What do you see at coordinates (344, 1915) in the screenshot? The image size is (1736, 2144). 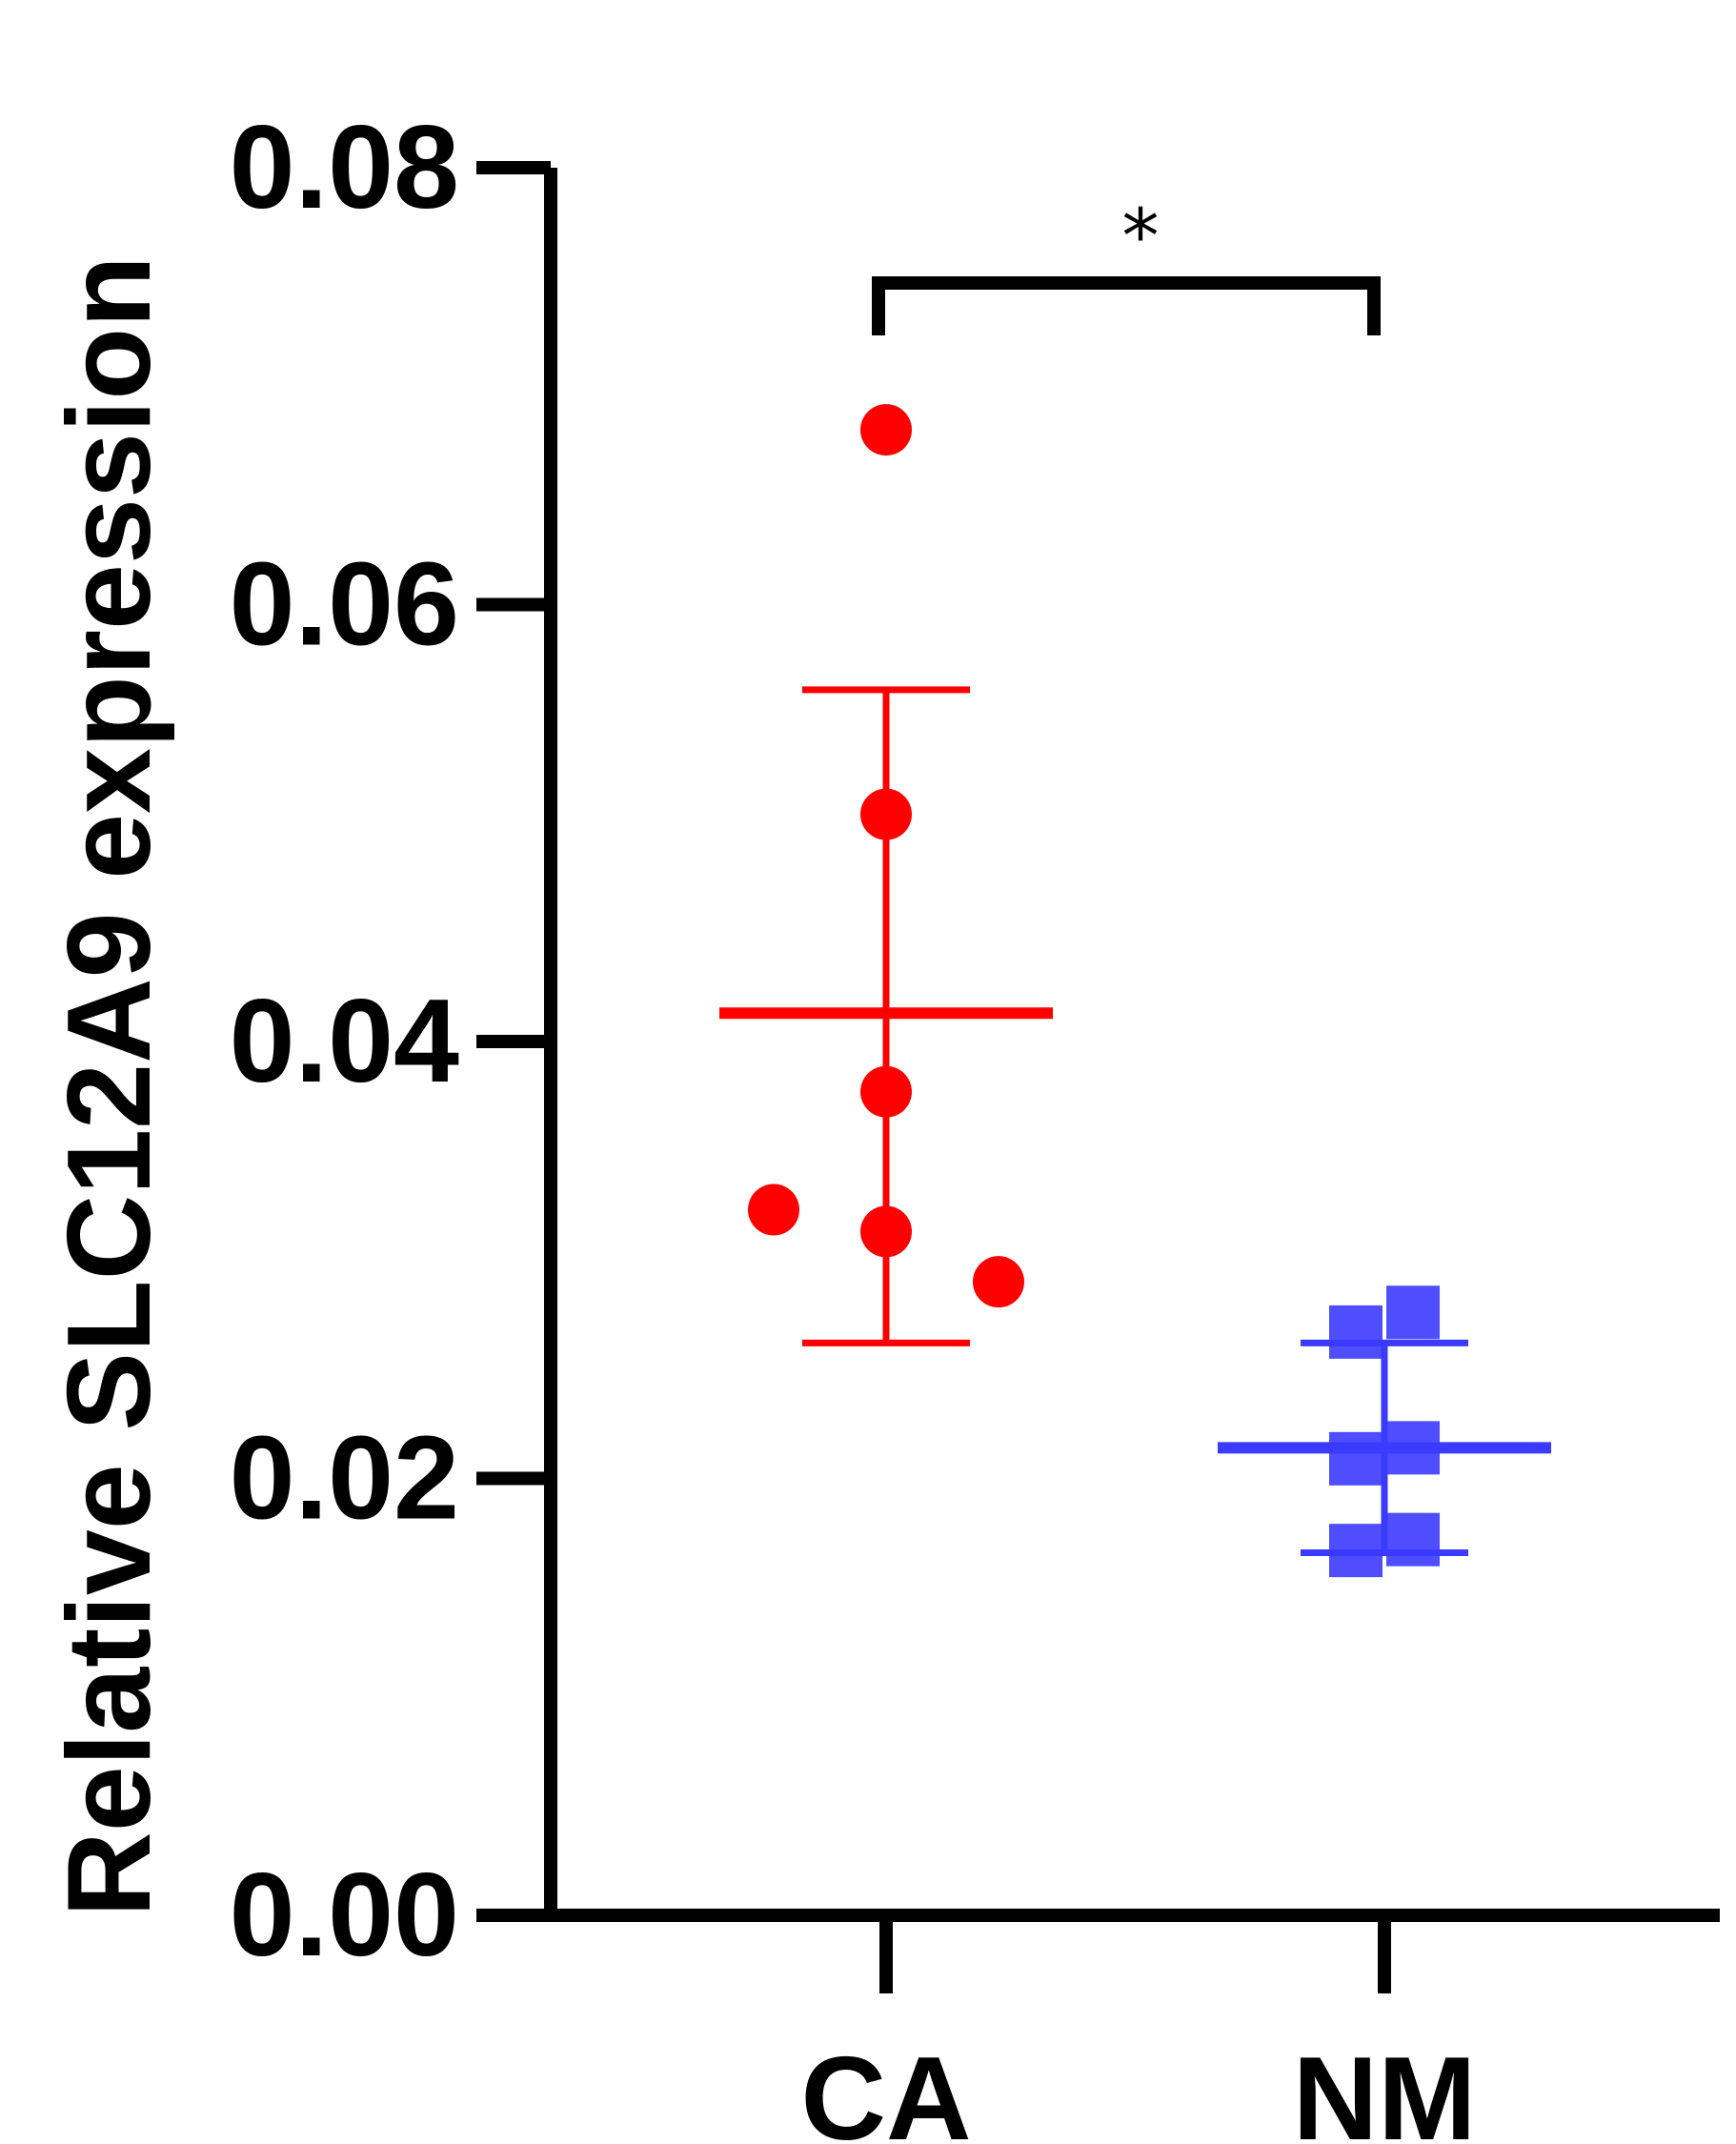 I see `y-tick-label: 0.00` at bounding box center [344, 1915].